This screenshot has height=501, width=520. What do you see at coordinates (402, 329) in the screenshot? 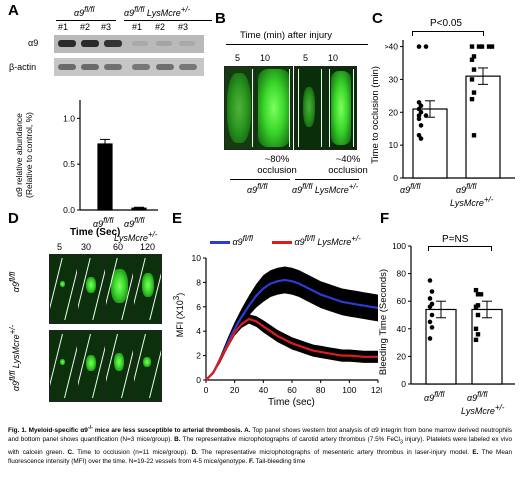
I see `y-tick-label: 40` at bounding box center [402, 329].